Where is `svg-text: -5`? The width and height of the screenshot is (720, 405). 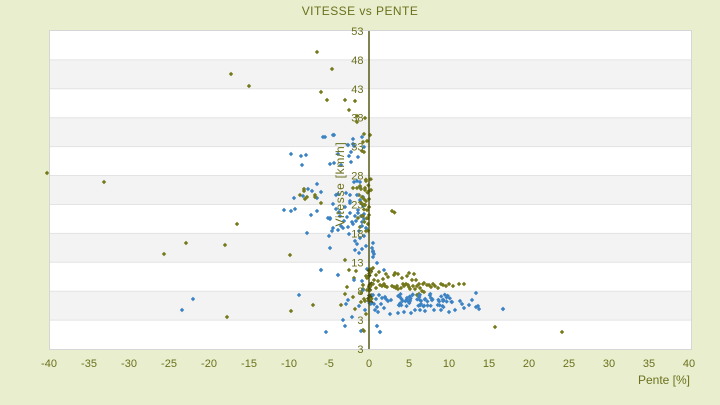
svg-text: -5 is located at coordinates (329, 364).